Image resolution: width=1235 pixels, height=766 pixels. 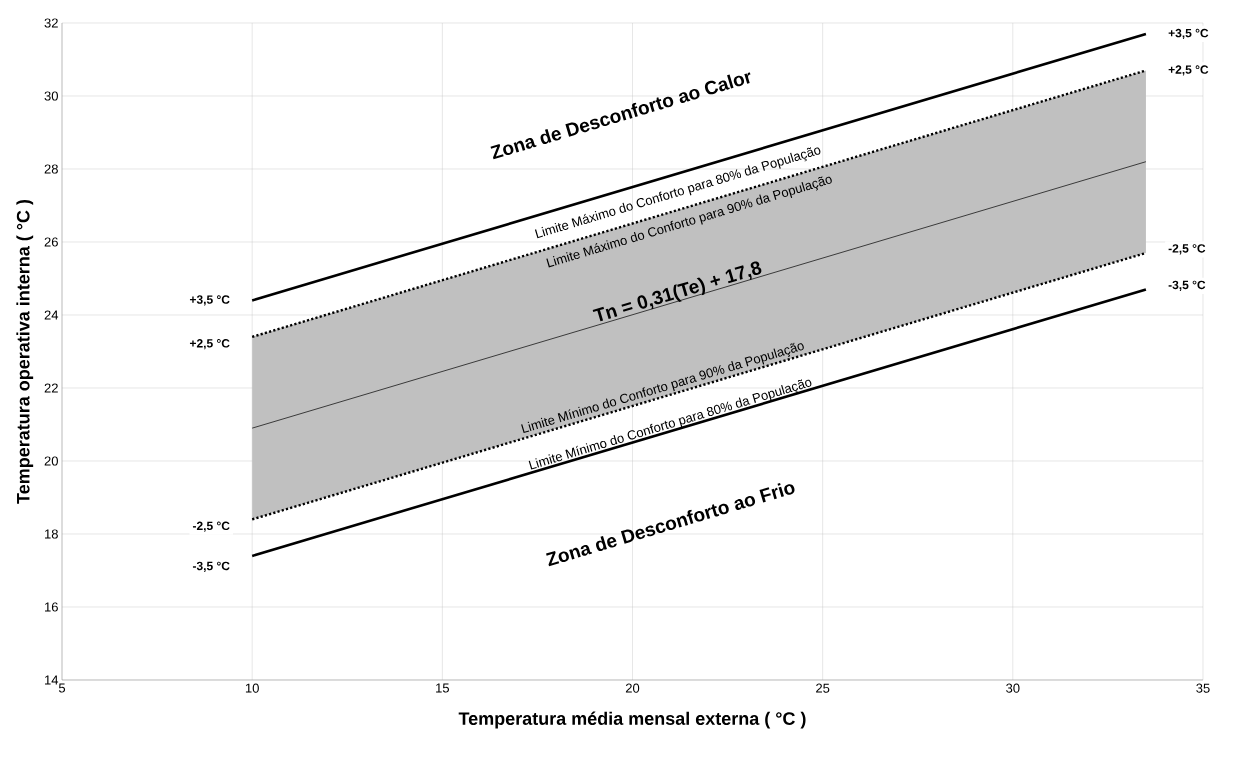 What do you see at coordinates (51, 242) in the screenshot?
I see `y-tick-label: 26` at bounding box center [51, 242].